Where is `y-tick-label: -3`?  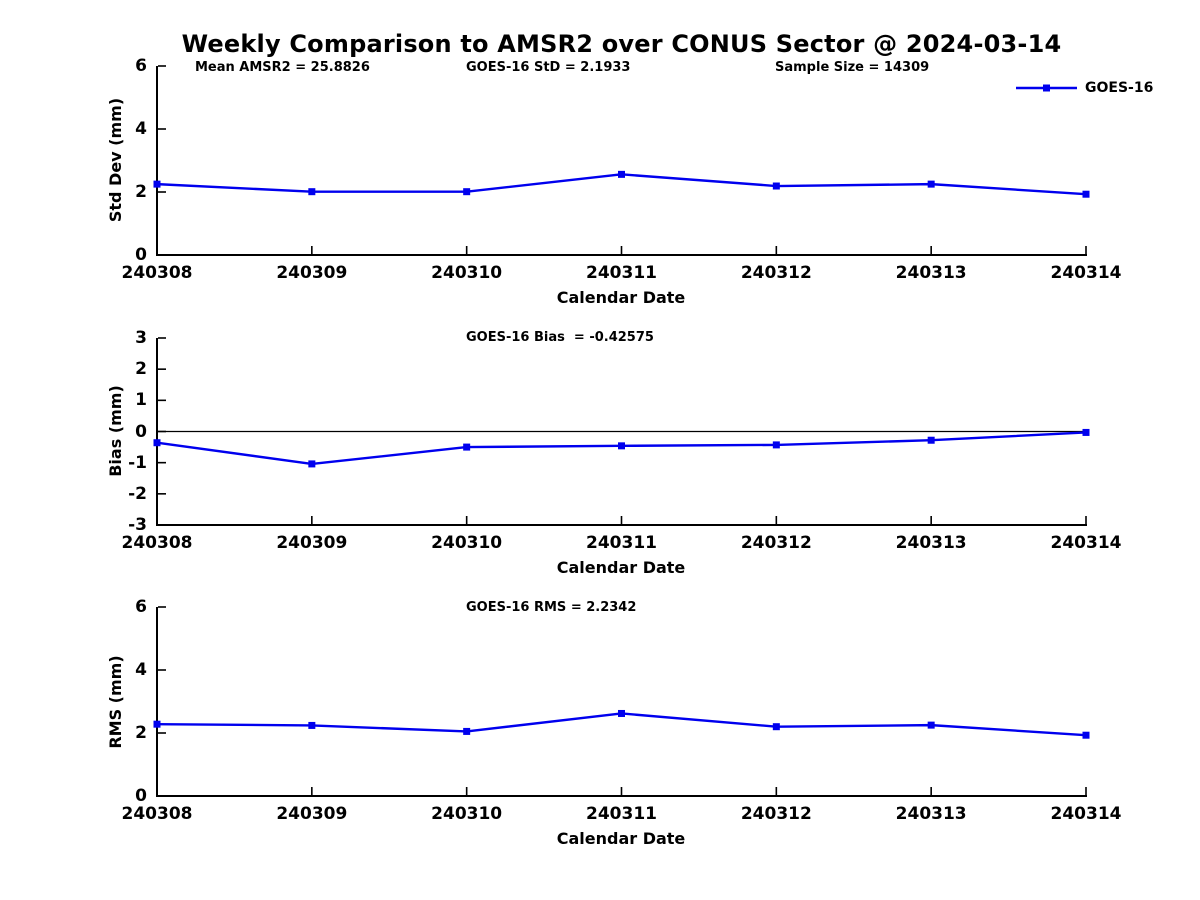
y-tick-label: -3 is located at coordinates (137, 525).